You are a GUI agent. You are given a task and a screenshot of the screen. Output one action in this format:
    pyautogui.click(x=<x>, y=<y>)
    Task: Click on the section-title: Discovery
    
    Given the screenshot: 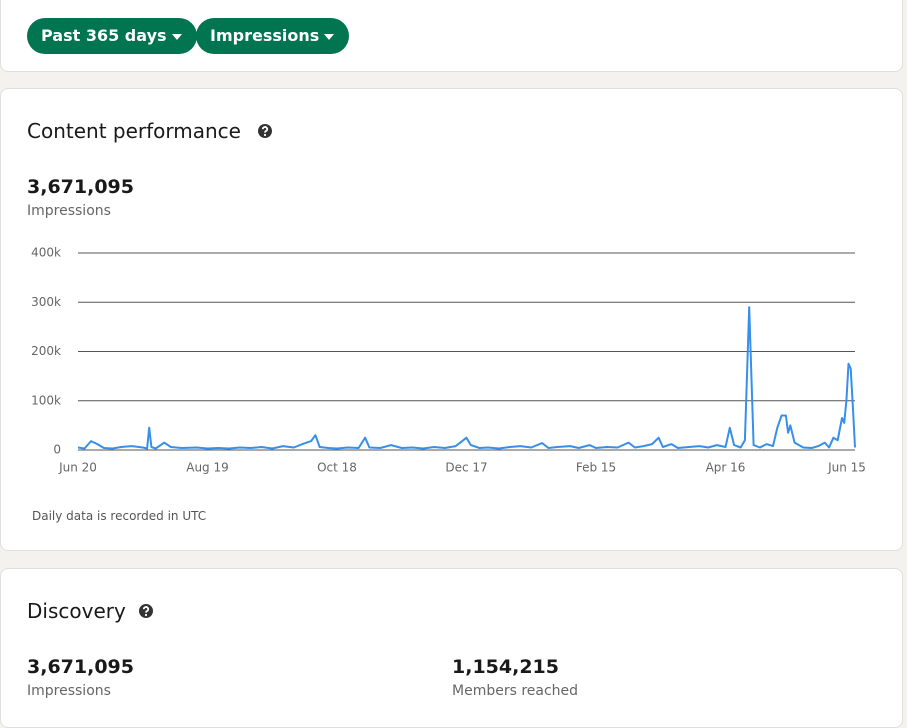 What is the action you would take?
    pyautogui.click(x=76, y=611)
    